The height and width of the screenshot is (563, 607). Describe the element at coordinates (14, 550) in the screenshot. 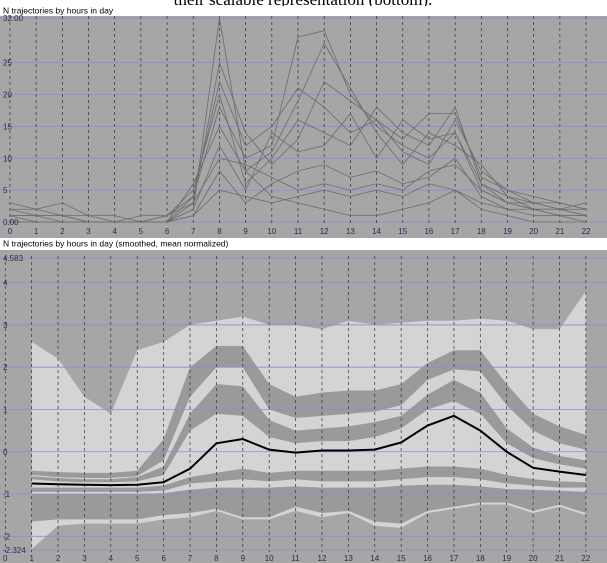

I see `y-tick-label: -2.324` at that location.